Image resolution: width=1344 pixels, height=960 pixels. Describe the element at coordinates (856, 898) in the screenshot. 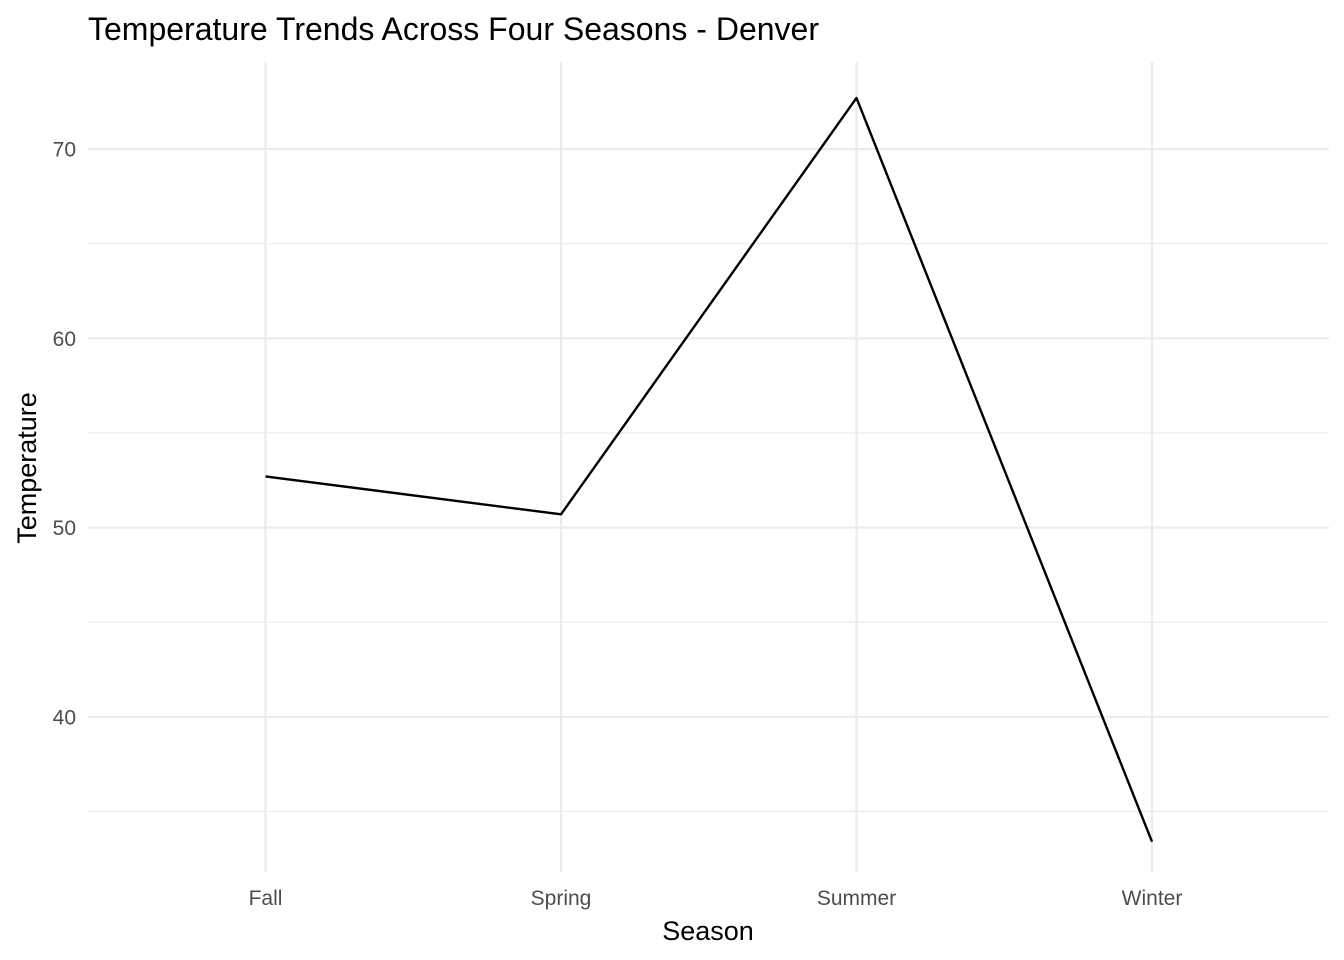

I see `x-tick-label: Summer` at that location.